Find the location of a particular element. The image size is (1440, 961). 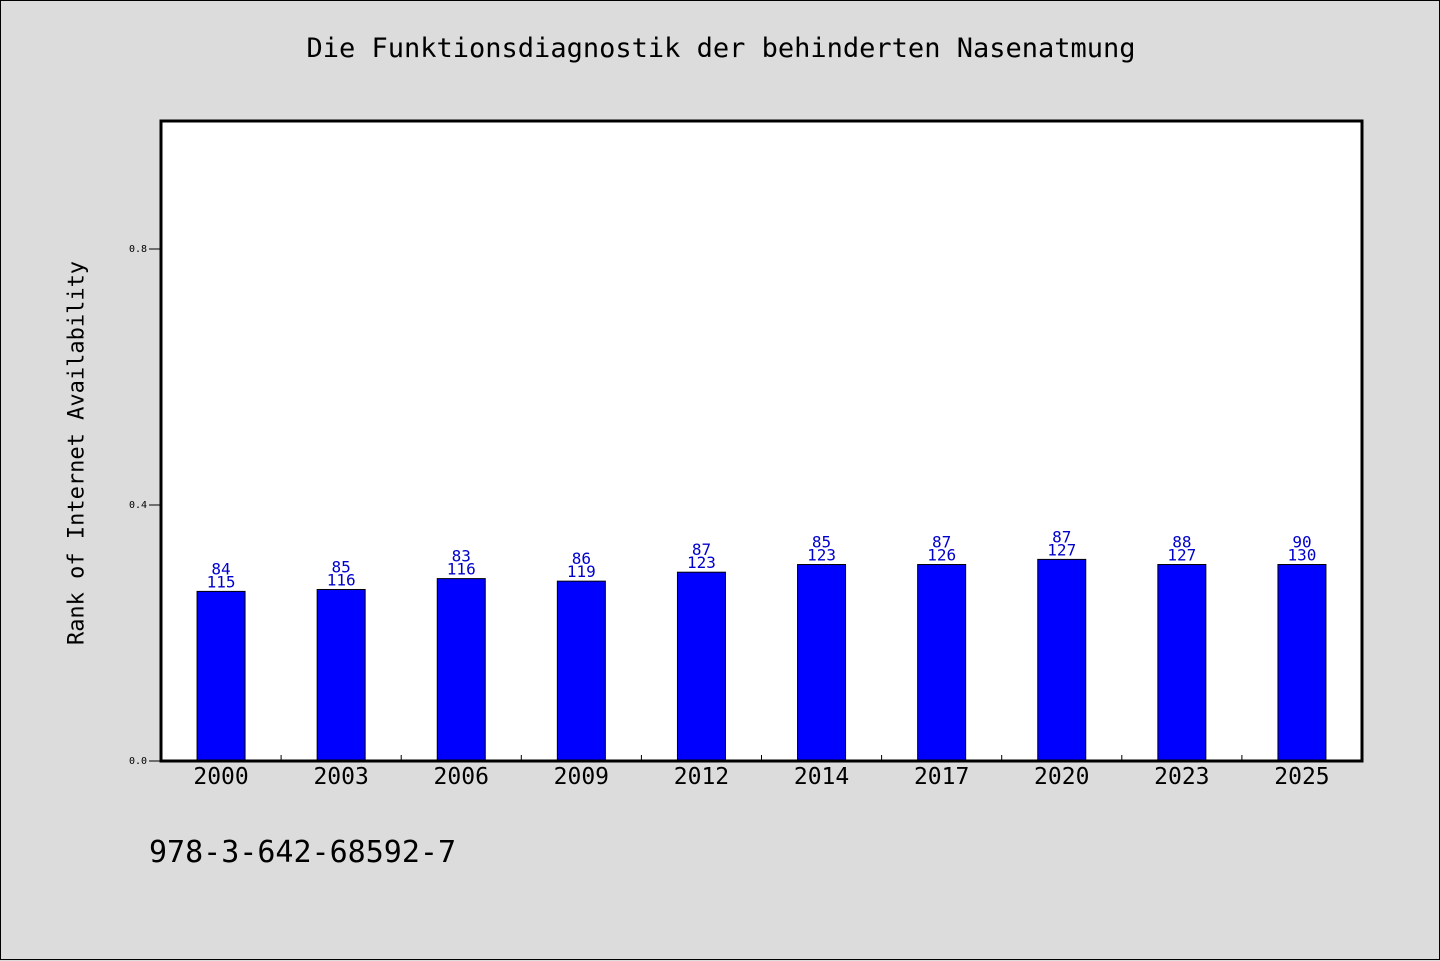

data-label-bottom: 115 is located at coordinates (221, 581).